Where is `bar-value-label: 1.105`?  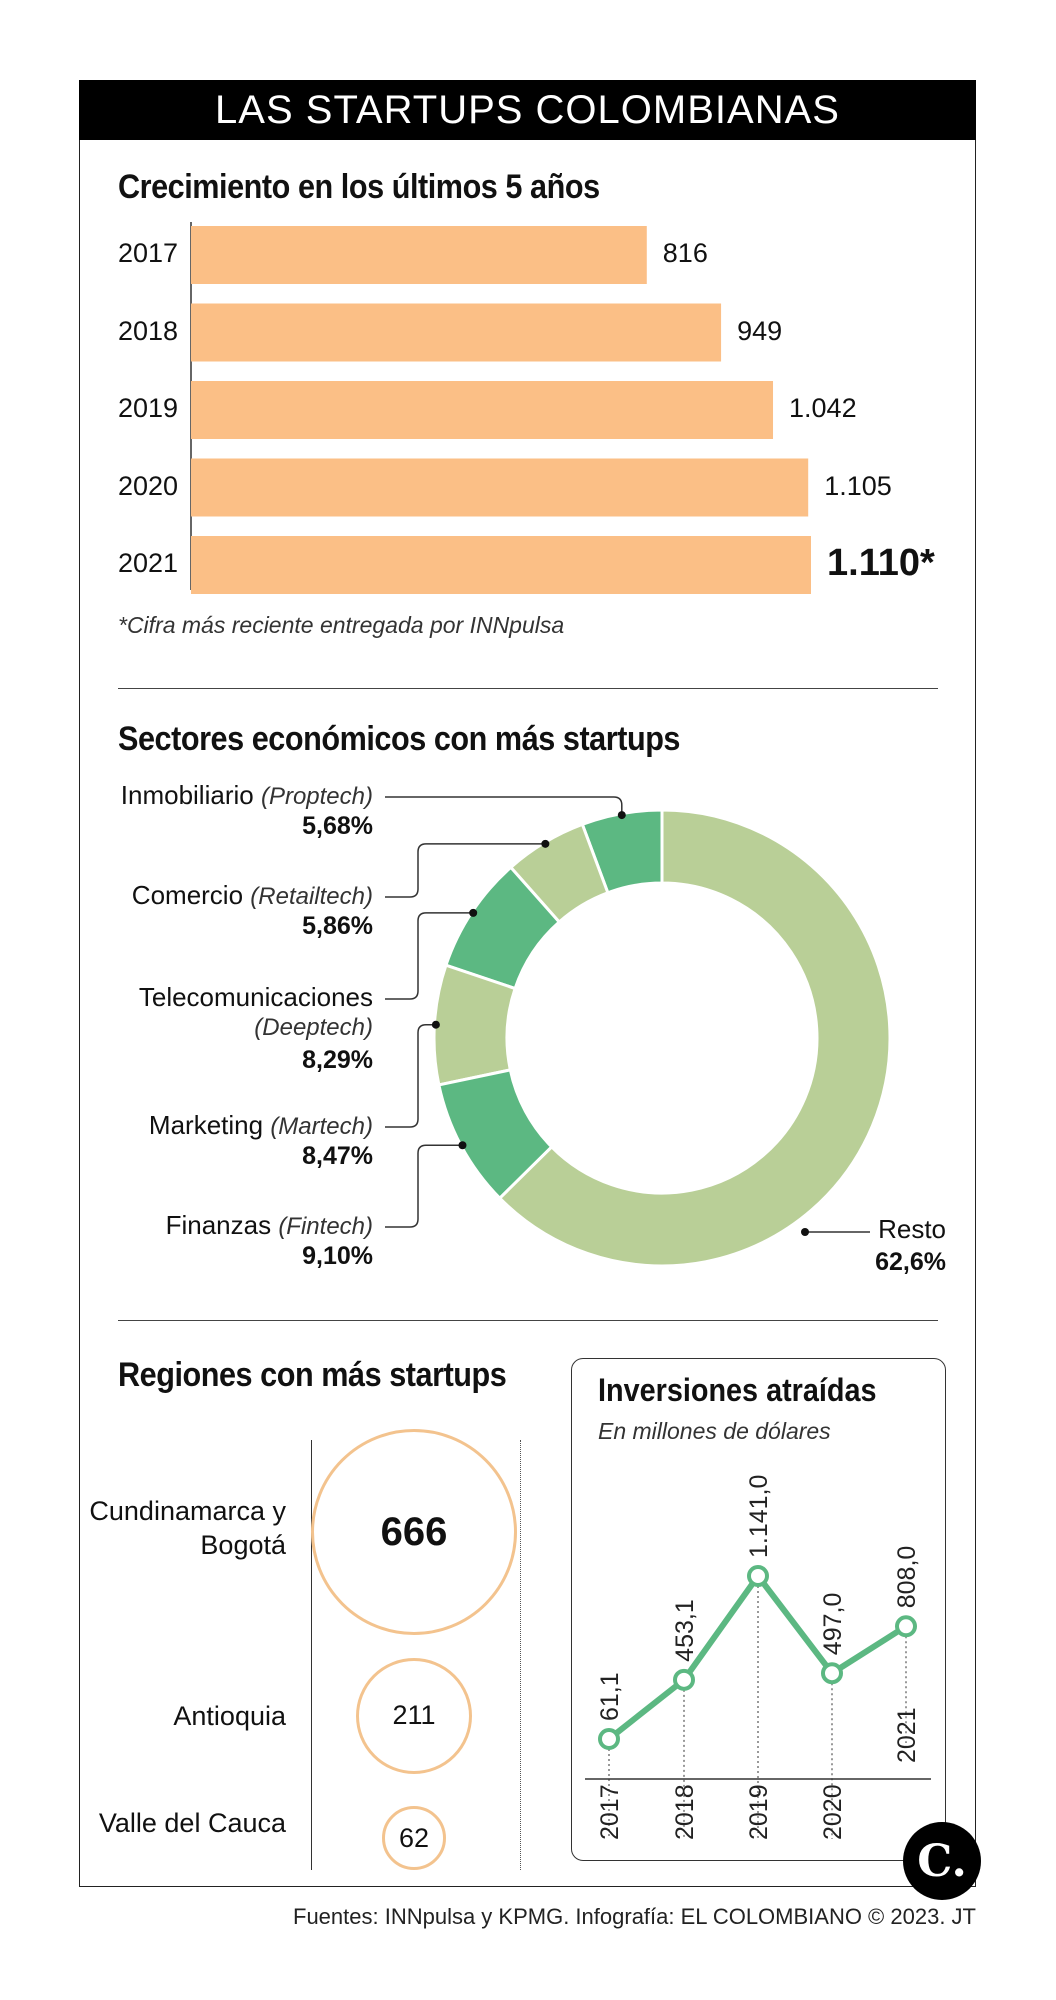
bar-value-label: 1.105 is located at coordinates (858, 485).